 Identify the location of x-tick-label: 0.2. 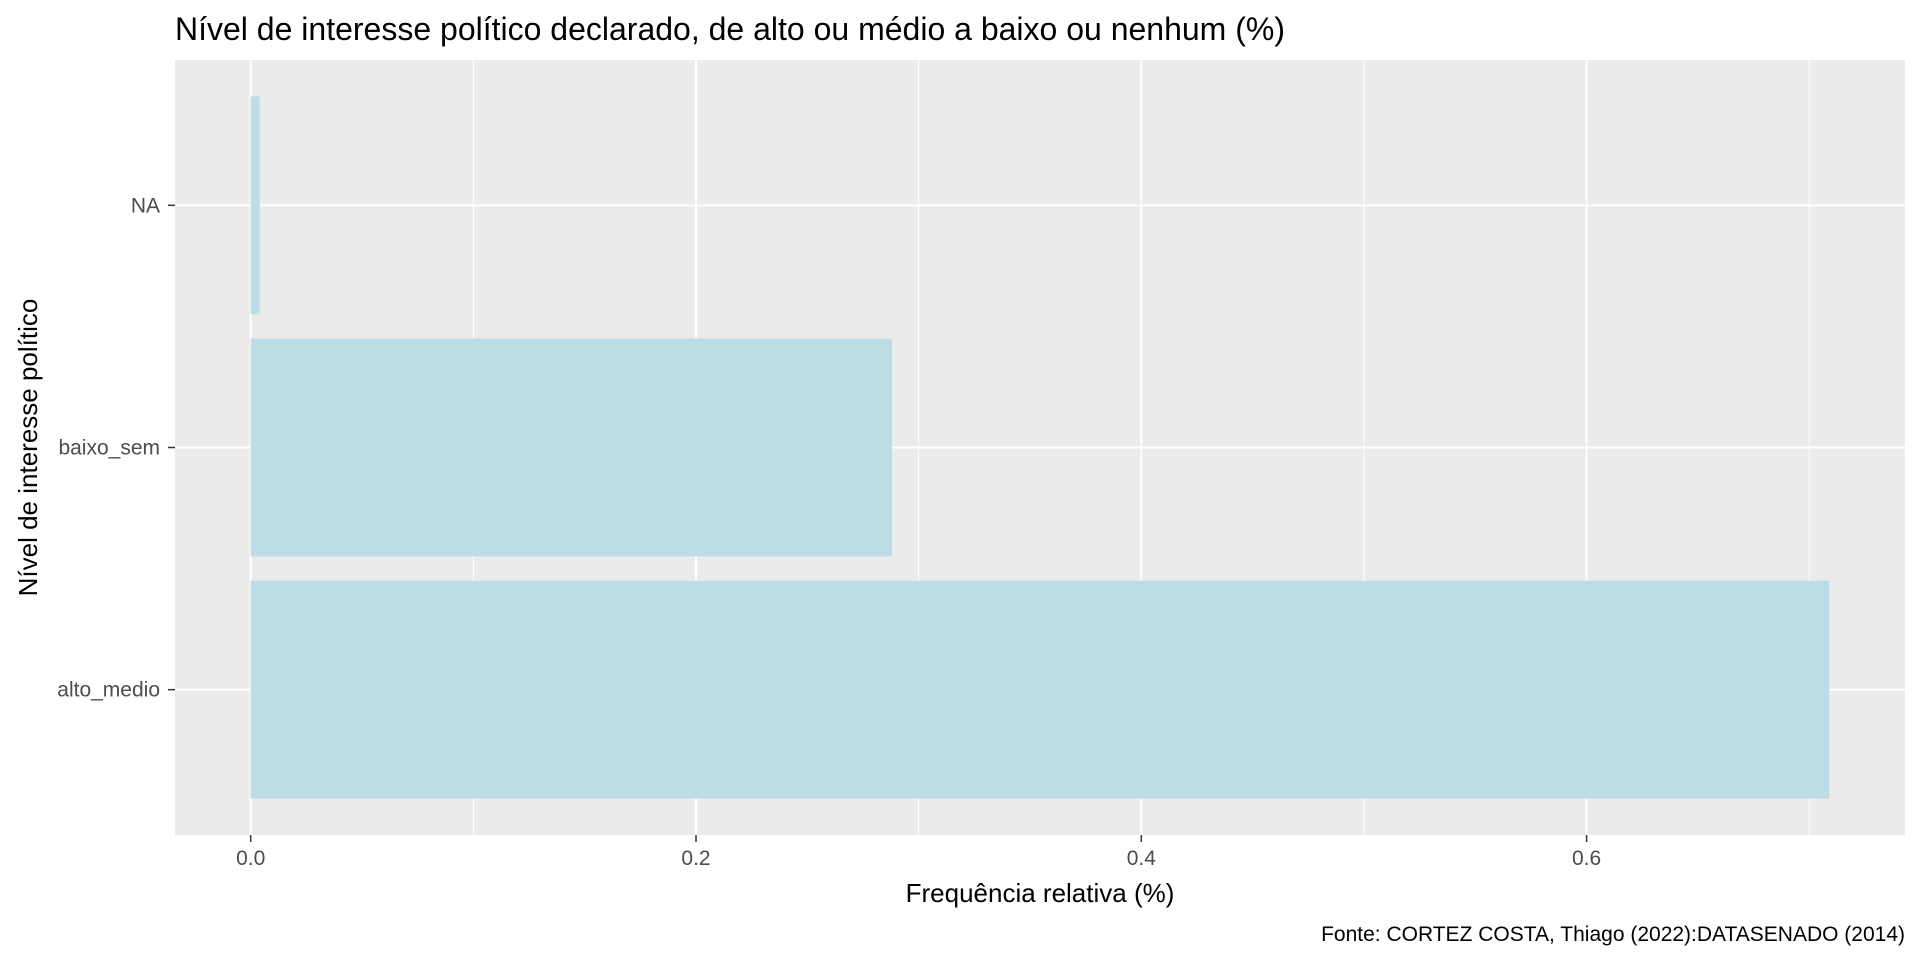
(695, 858).